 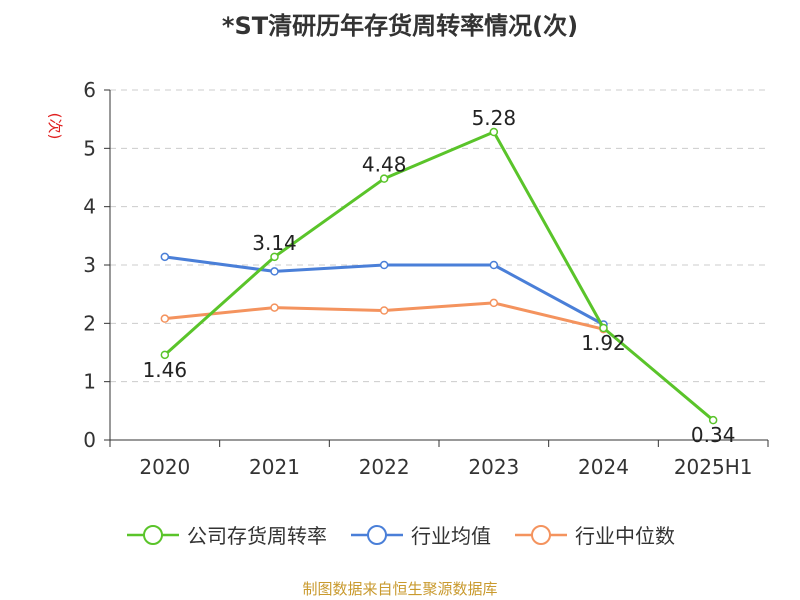 What do you see at coordinates (165, 370) in the screenshot?
I see `data-label: 1.46` at bounding box center [165, 370].